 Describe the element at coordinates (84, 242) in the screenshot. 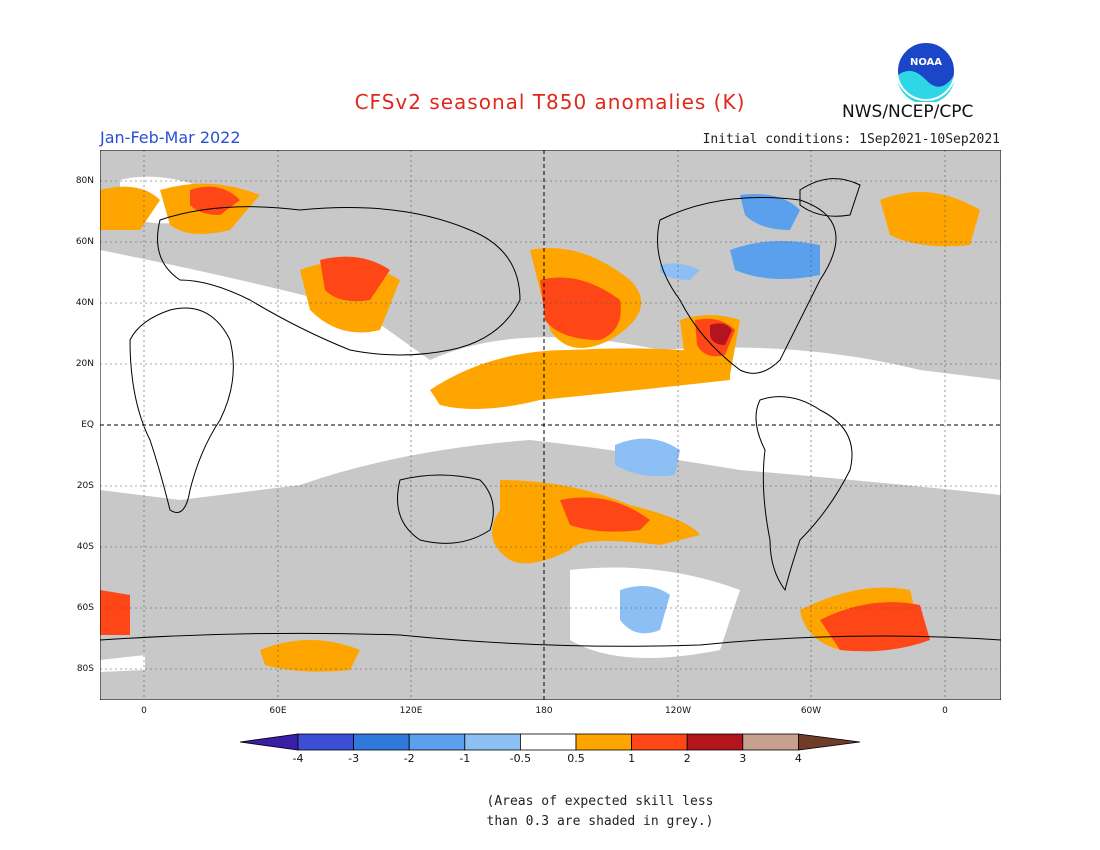

I see `lat-label-60n: 60N` at that location.